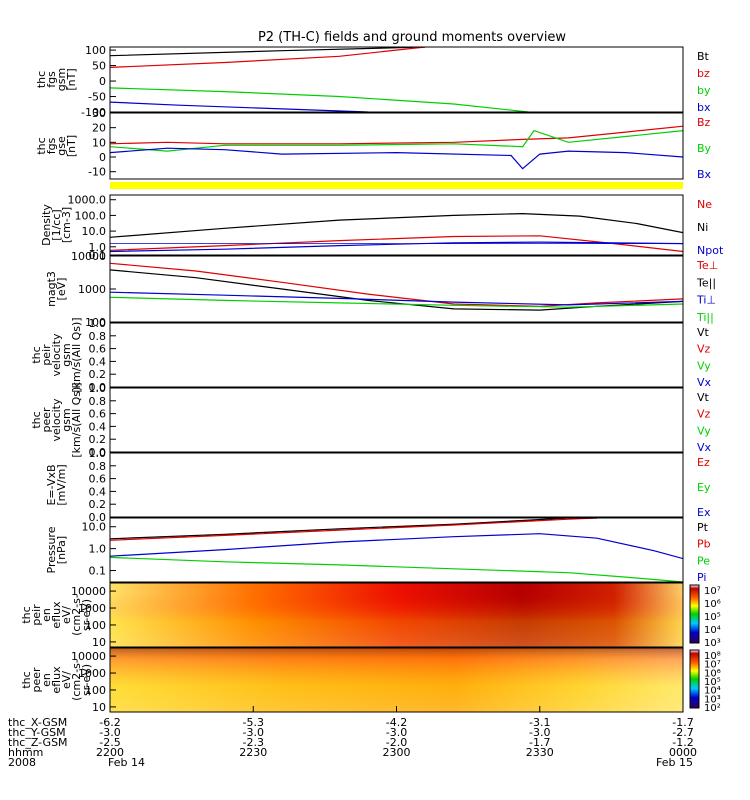 This screenshot has height=800, width=750. Describe the element at coordinates (56, 419) in the screenshot. I see `y-axis-label-line: velocity` at that location.